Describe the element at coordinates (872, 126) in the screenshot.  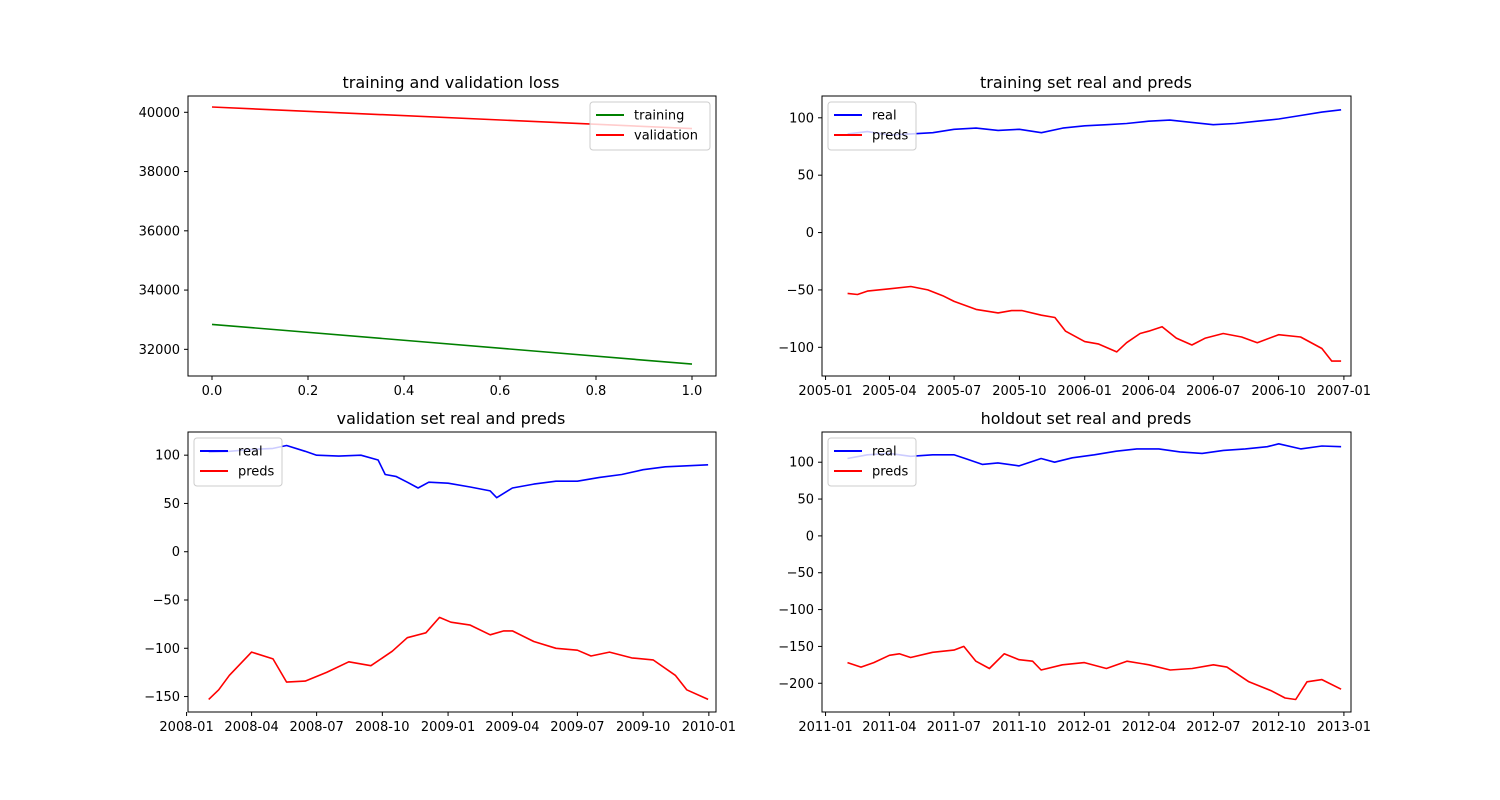
I see `train-legend: real preds` at that location.